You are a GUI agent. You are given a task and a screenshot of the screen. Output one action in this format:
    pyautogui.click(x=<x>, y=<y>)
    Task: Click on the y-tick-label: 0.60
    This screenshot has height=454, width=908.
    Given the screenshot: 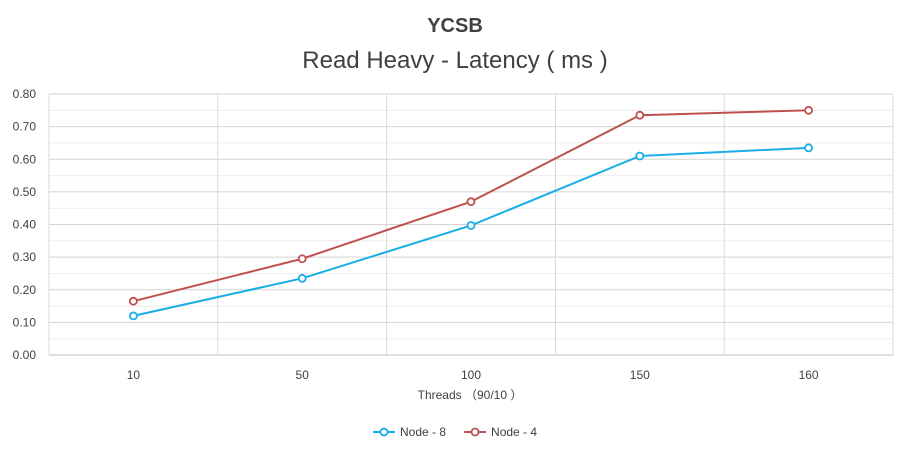 What is the action you would take?
    pyautogui.click(x=25, y=159)
    